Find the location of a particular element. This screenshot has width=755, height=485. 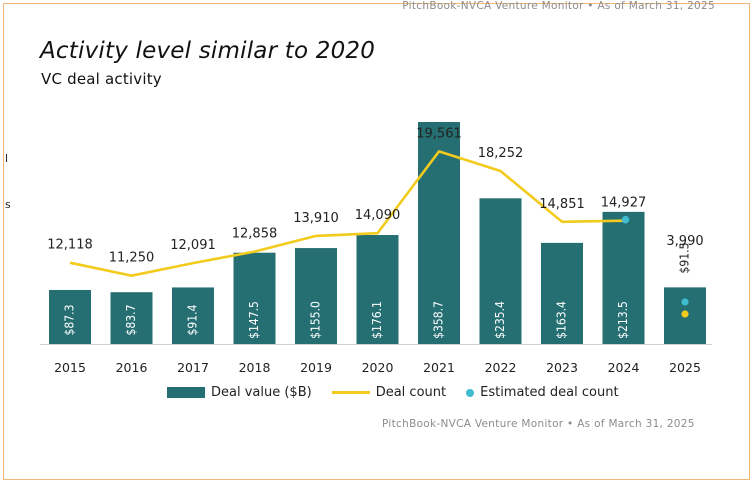

bar-value-label-2017: $91.4 is located at coordinates (193, 319).